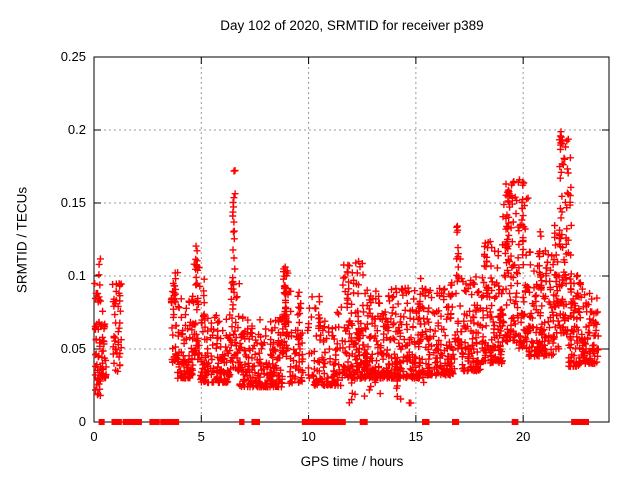 The height and width of the screenshot is (480, 640). I want to click on y-tick-label: 0, so click(82, 421).